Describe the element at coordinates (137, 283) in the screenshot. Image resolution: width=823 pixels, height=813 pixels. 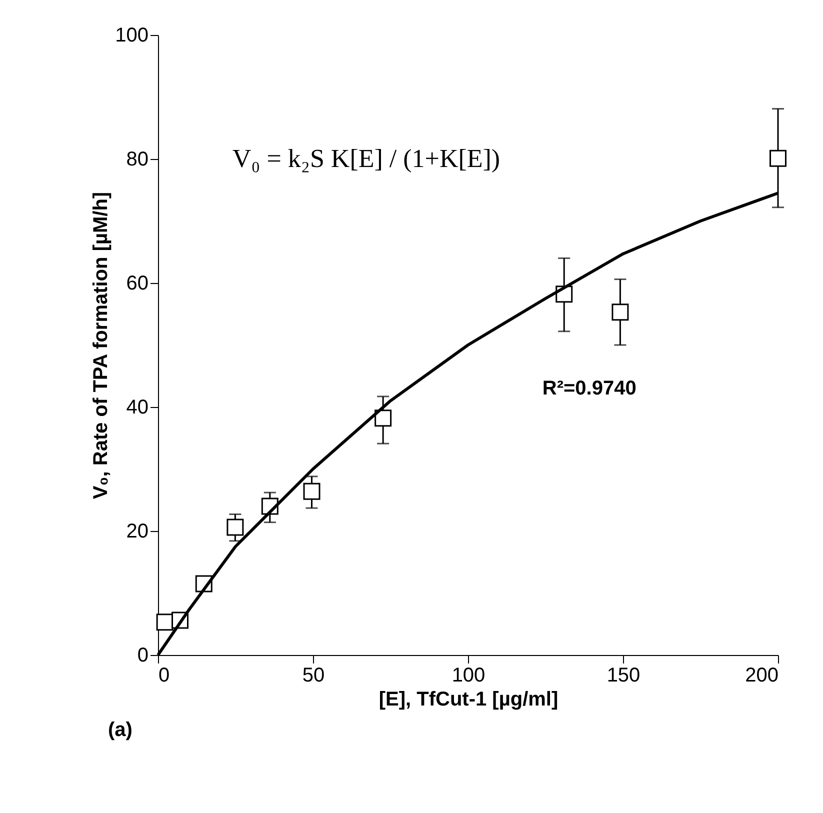
I see `y-tick-label: 60` at that location.